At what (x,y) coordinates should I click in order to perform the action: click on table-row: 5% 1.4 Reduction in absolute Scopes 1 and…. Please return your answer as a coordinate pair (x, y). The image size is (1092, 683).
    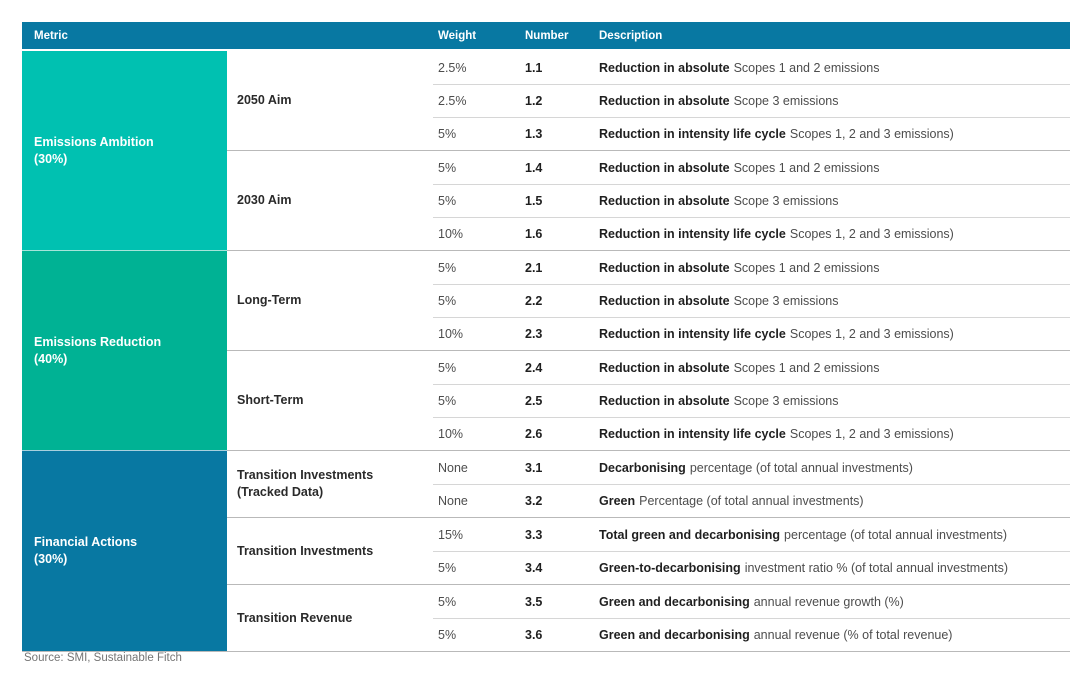
    Looking at the image, I should click on (751, 167).